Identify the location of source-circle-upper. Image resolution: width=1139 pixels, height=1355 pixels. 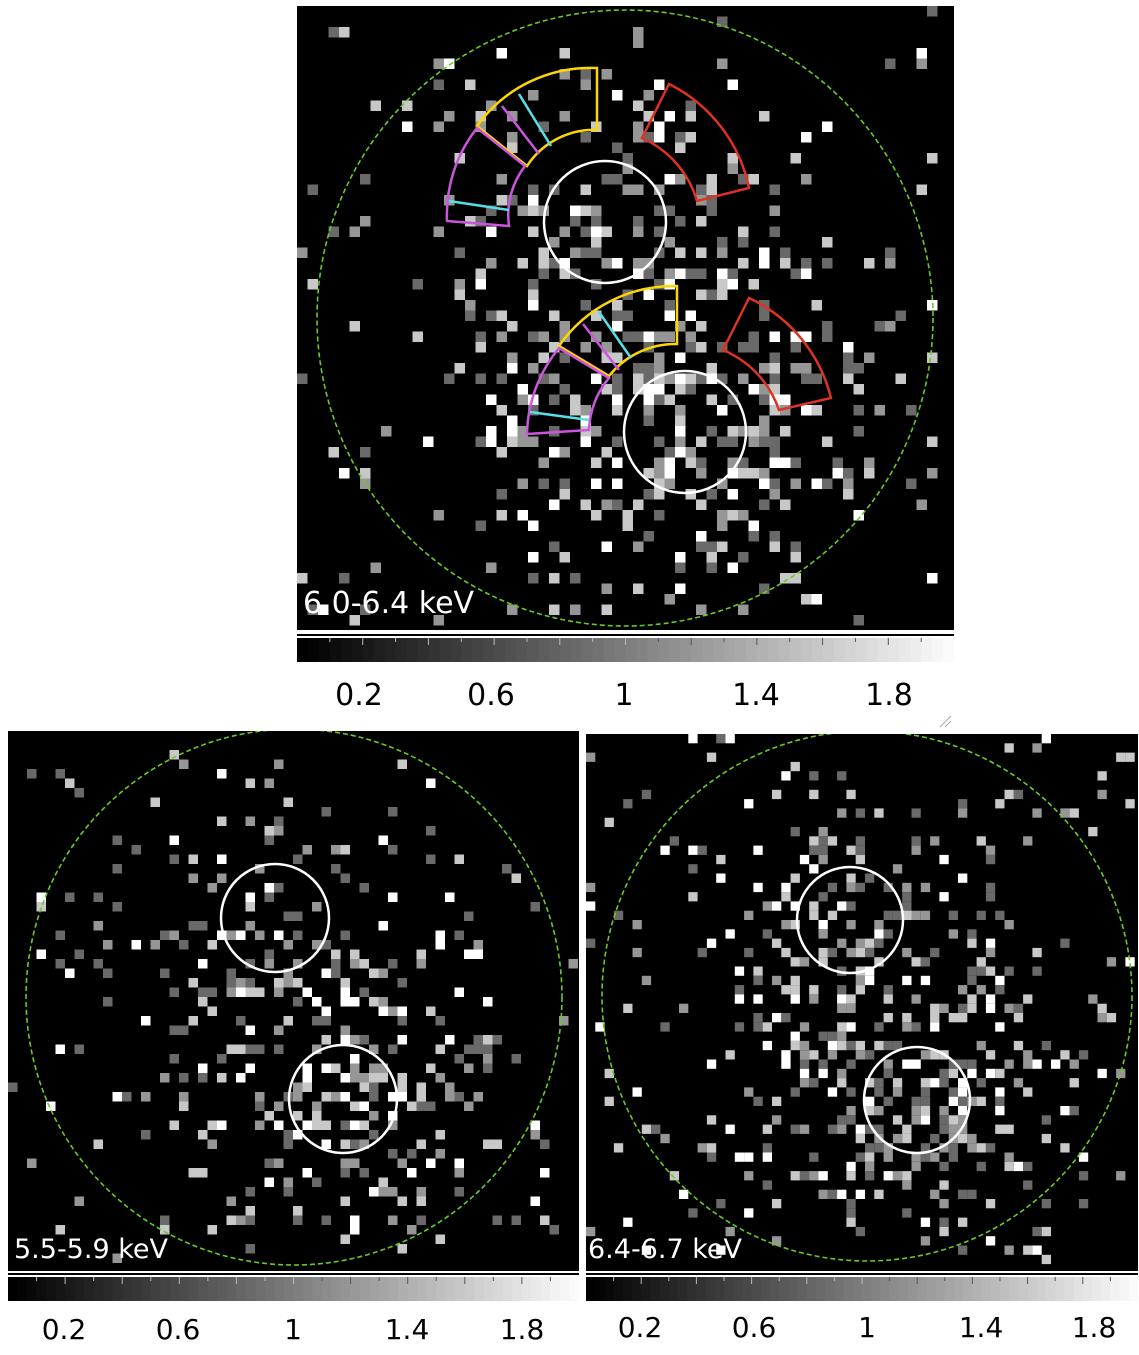
(850, 920).